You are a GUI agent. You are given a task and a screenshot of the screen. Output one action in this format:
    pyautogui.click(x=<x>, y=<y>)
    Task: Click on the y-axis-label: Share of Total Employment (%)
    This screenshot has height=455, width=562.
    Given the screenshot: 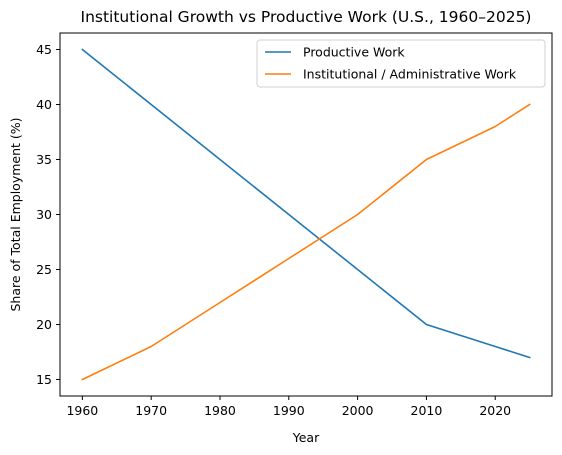 What is the action you would take?
    pyautogui.click(x=15, y=214)
    